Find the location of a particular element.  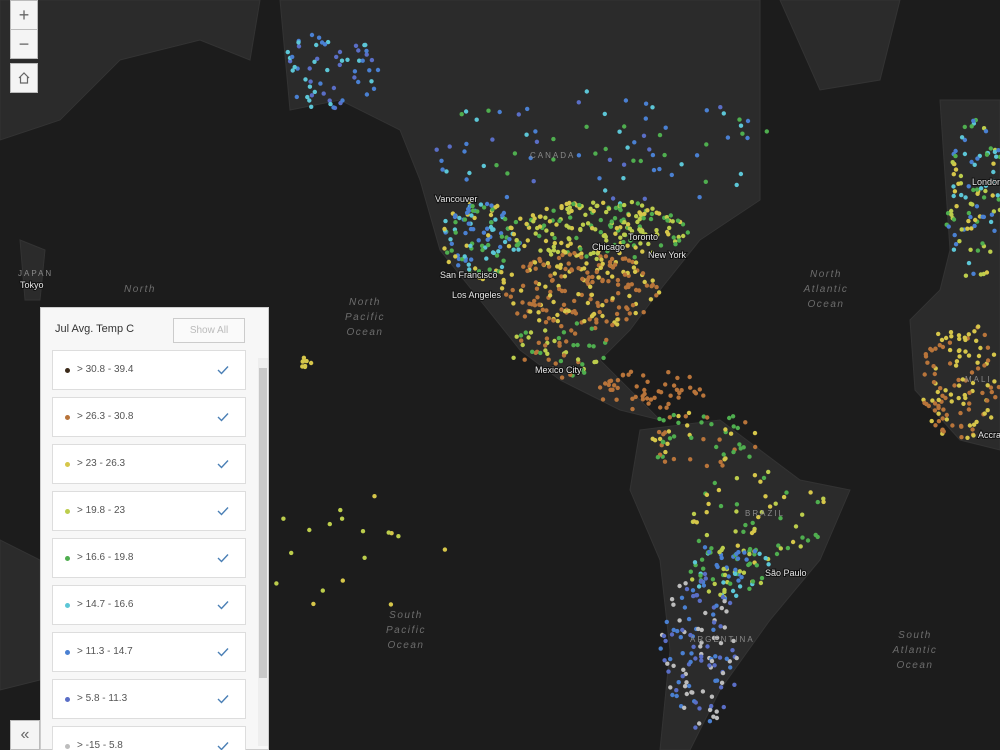

show-all-button: Show All is located at coordinates (209, 330).